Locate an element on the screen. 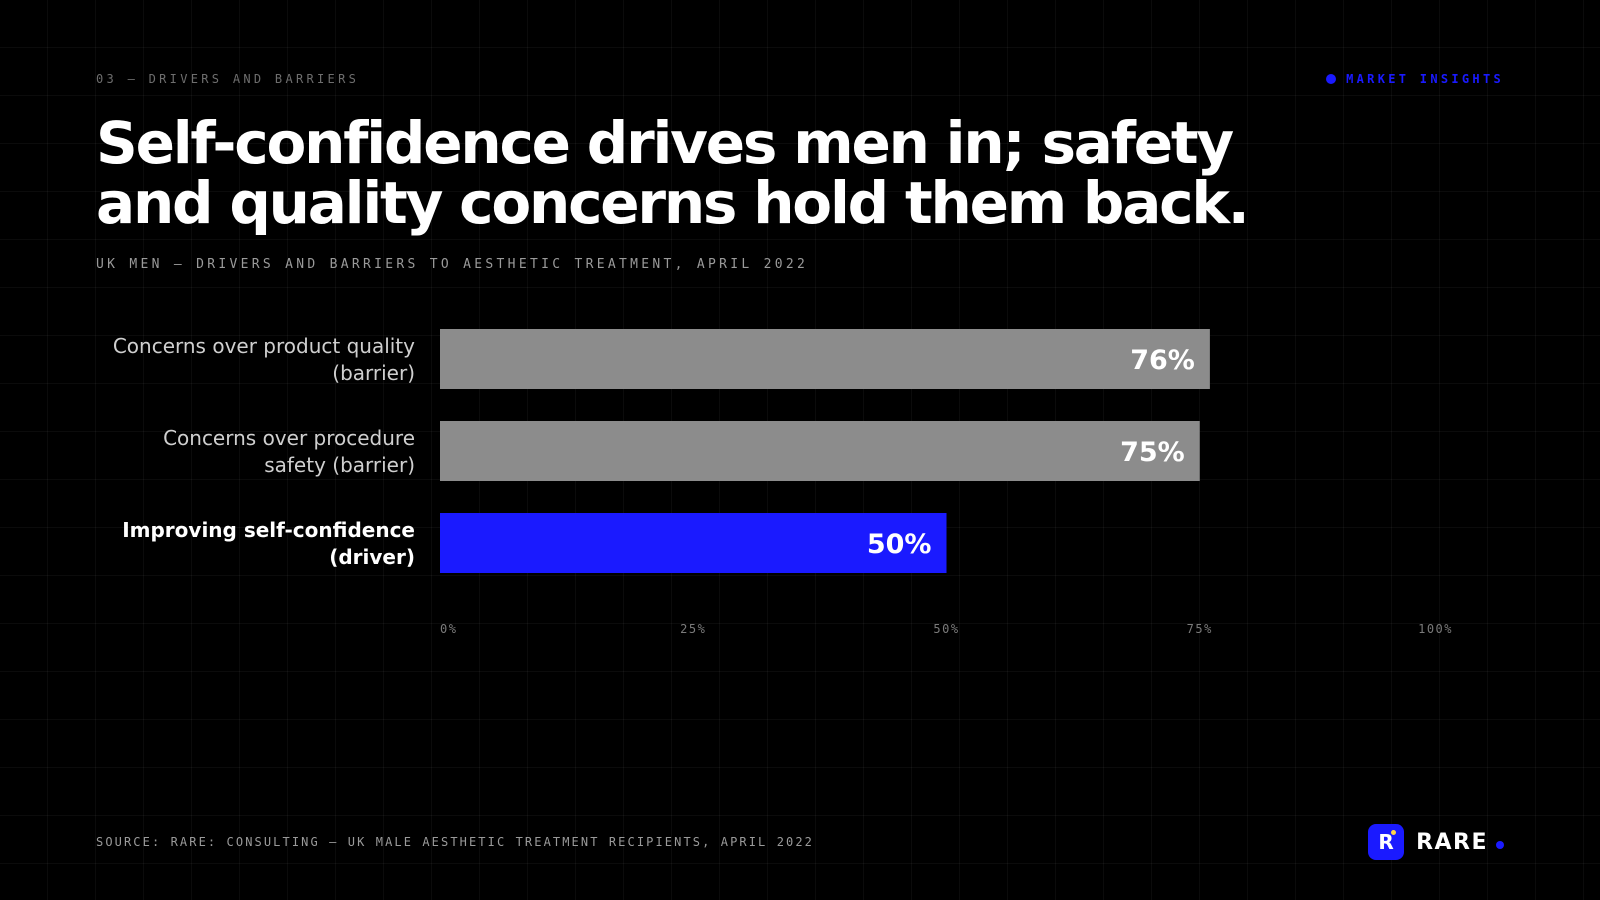 Image resolution: width=1600 pixels, height=900 pixels. section-tag: MARKET INSIGHTS is located at coordinates (1415, 79).